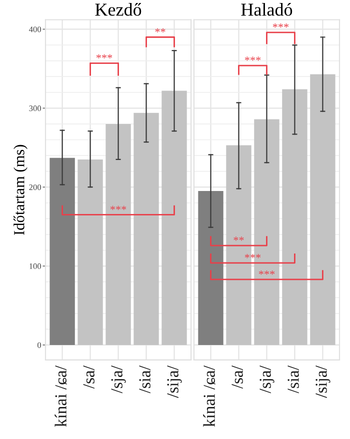  What do you see at coordinates (118, 9) in the screenshot?
I see `chart-title: Kezdő` at bounding box center [118, 9].